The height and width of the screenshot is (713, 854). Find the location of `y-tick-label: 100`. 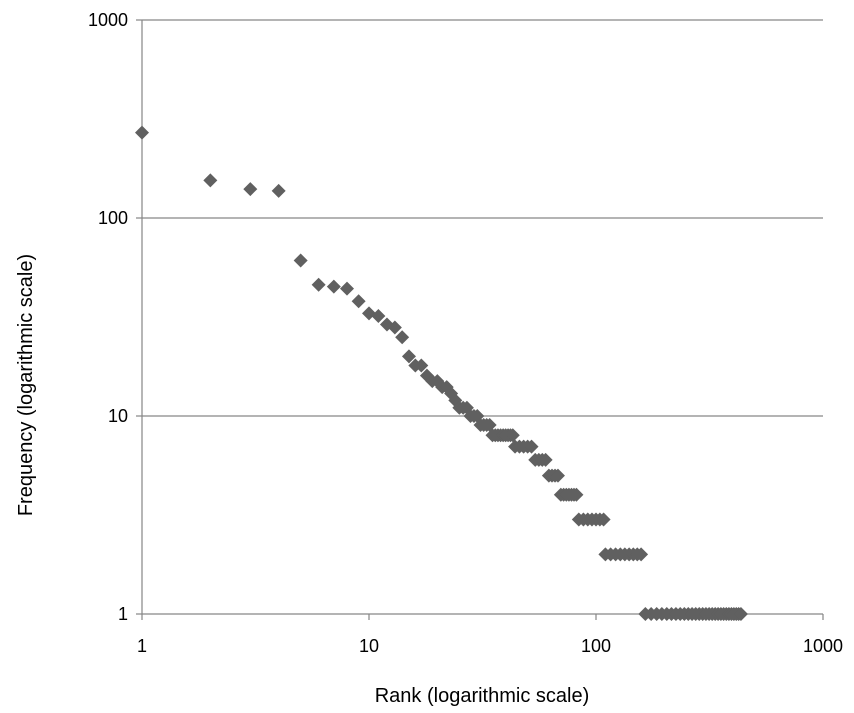

y-tick-label: 100 is located at coordinates (113, 218).